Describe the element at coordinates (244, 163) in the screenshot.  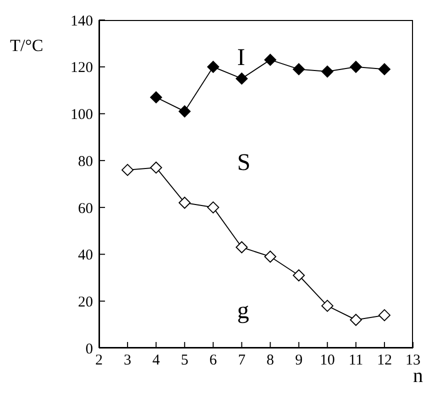
I see `annotation: S` at that location.